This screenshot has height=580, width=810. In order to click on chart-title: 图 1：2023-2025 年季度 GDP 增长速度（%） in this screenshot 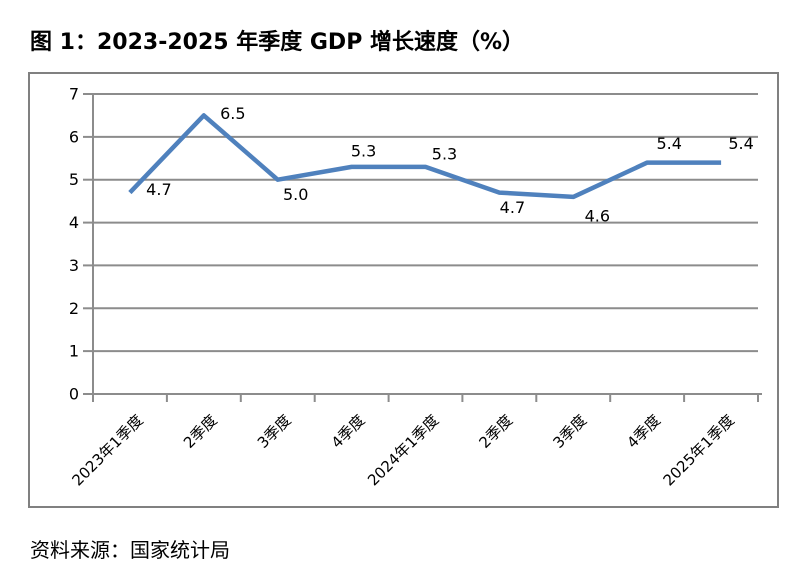, I will do `click(277, 42)`.